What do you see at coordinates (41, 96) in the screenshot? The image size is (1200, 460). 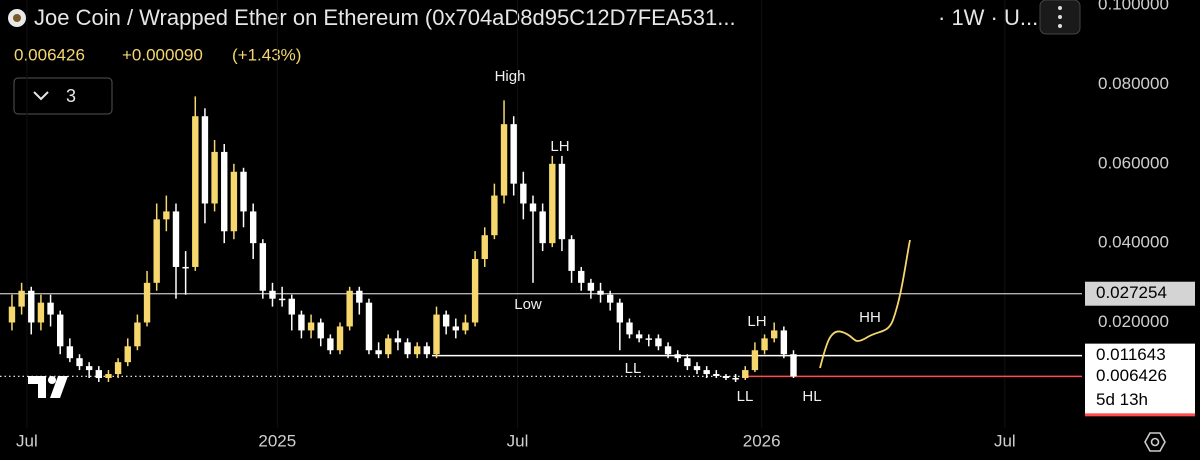 I see `chevron` at bounding box center [41, 96].